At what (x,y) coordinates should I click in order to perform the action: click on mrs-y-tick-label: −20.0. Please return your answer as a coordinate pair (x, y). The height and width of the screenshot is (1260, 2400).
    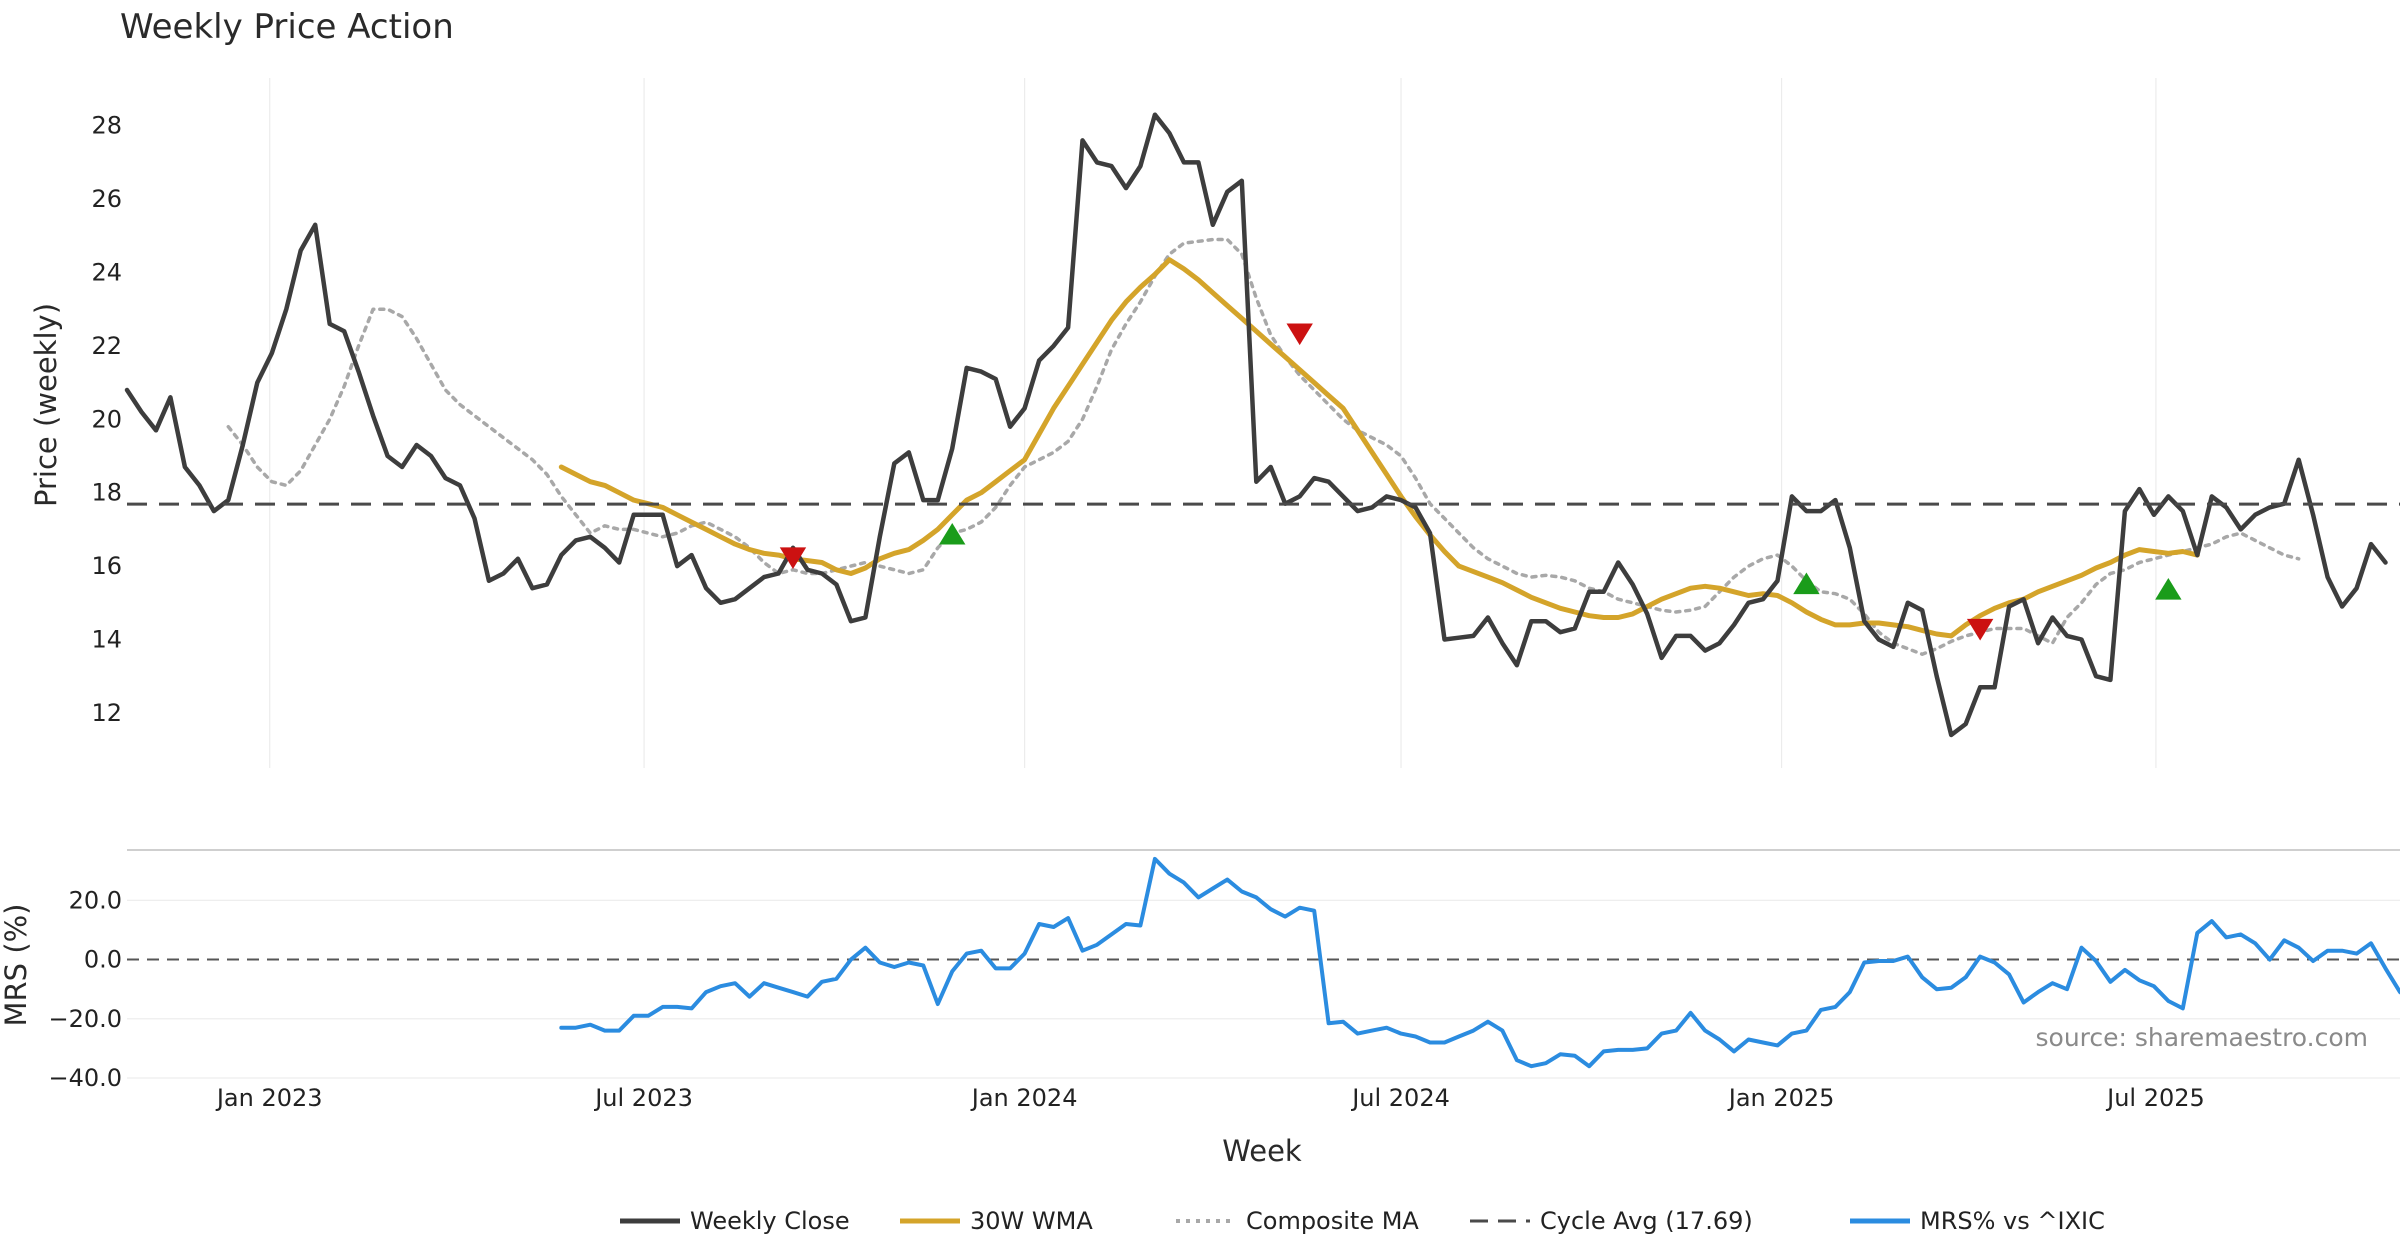
    Looking at the image, I should click on (85, 1019).